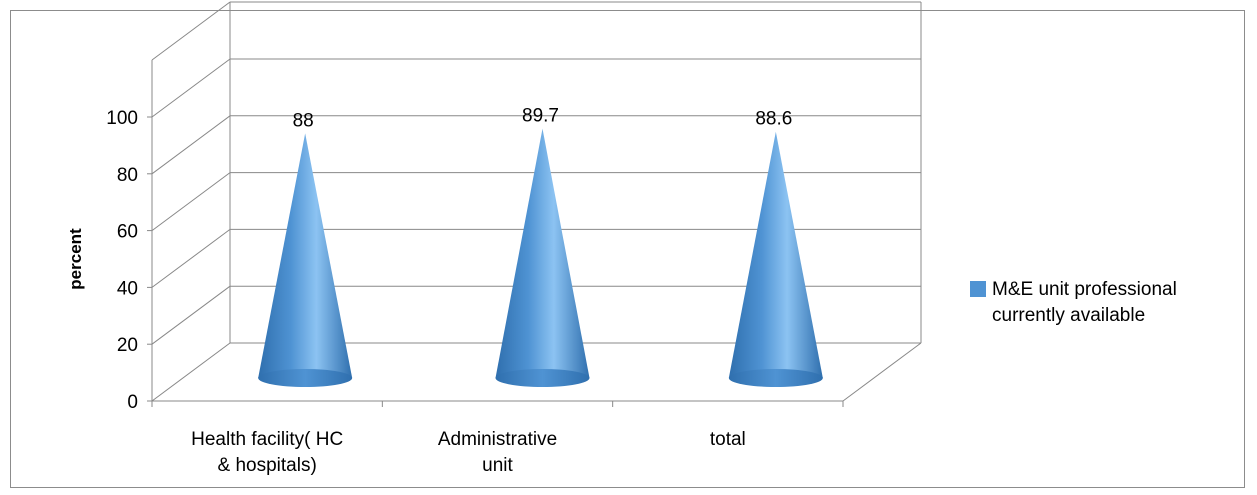 The image size is (1257, 495). What do you see at coordinates (773, 119) in the screenshot?
I see `data-label: 88.6` at bounding box center [773, 119].